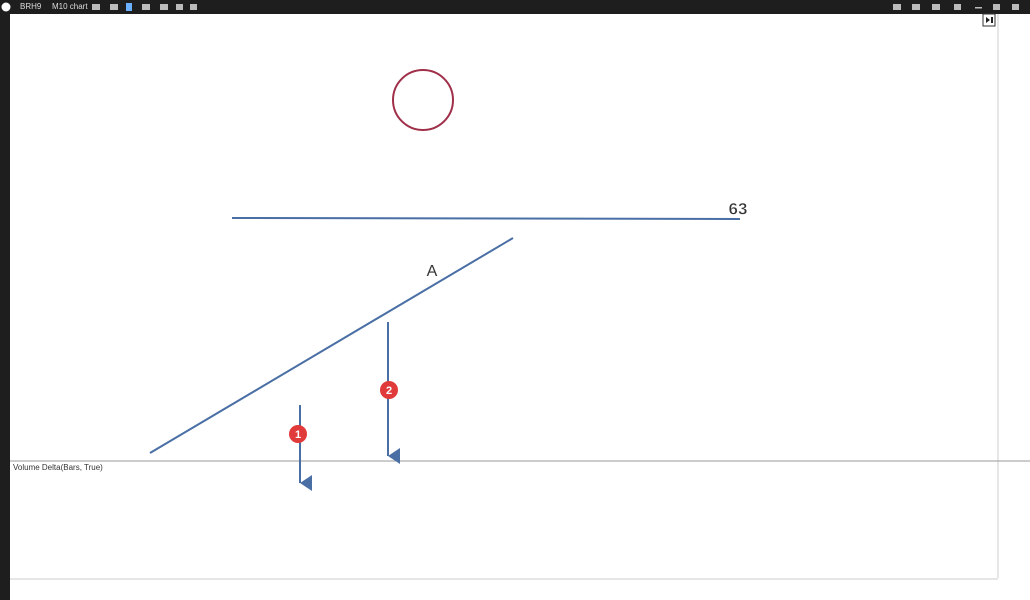 This screenshot has height=600, width=1030. Describe the element at coordinates (432, 271) in the screenshot. I see `trend-label: A` at that location.